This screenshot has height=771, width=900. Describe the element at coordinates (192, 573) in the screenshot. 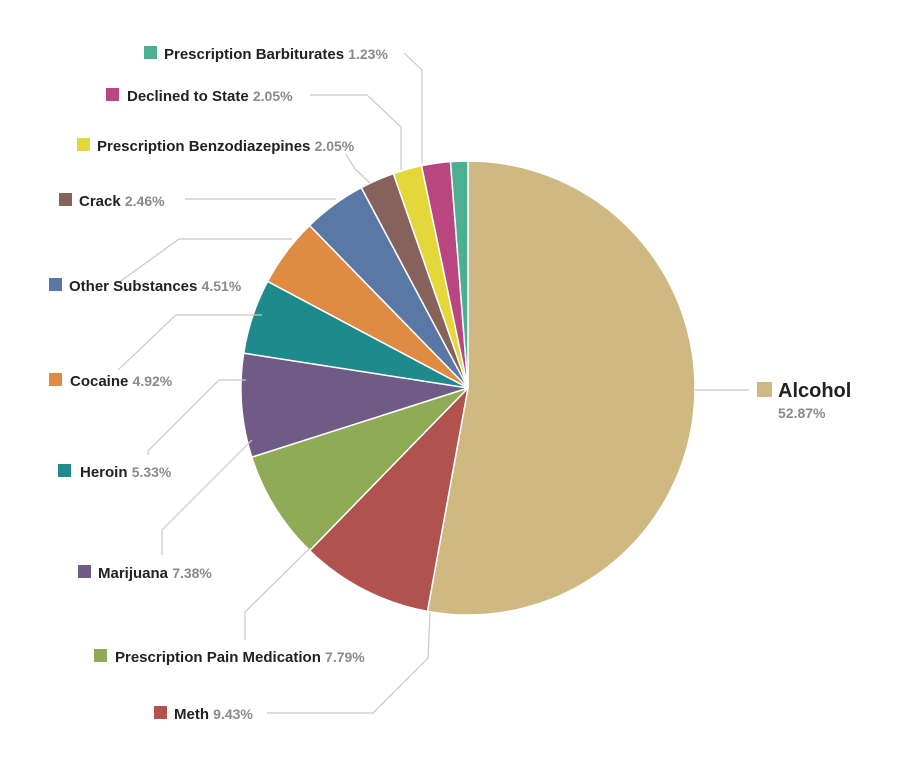

I see `value-marijuana: 7.38%` at that location.